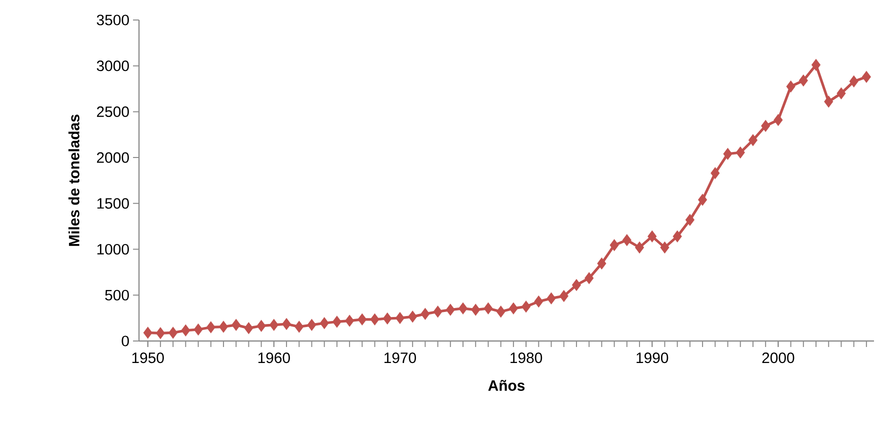  What do you see at coordinates (117, 295) in the screenshot?
I see `y-tick-label: 500` at bounding box center [117, 295].